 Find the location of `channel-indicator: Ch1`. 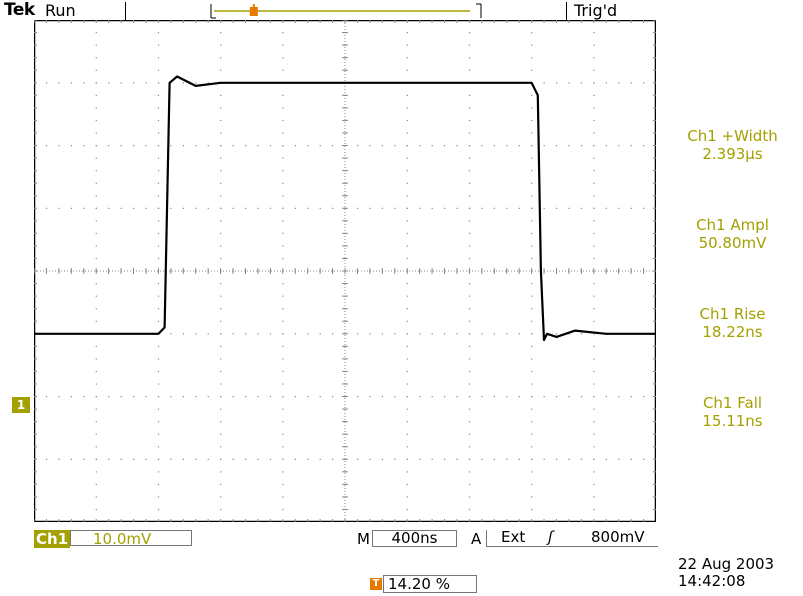

channel-indicator: Ch1 is located at coordinates (52, 539).